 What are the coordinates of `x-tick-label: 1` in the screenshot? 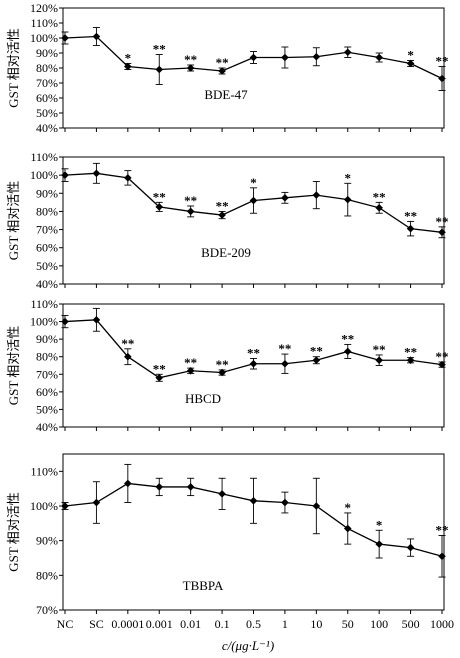 It's located at (285, 624).